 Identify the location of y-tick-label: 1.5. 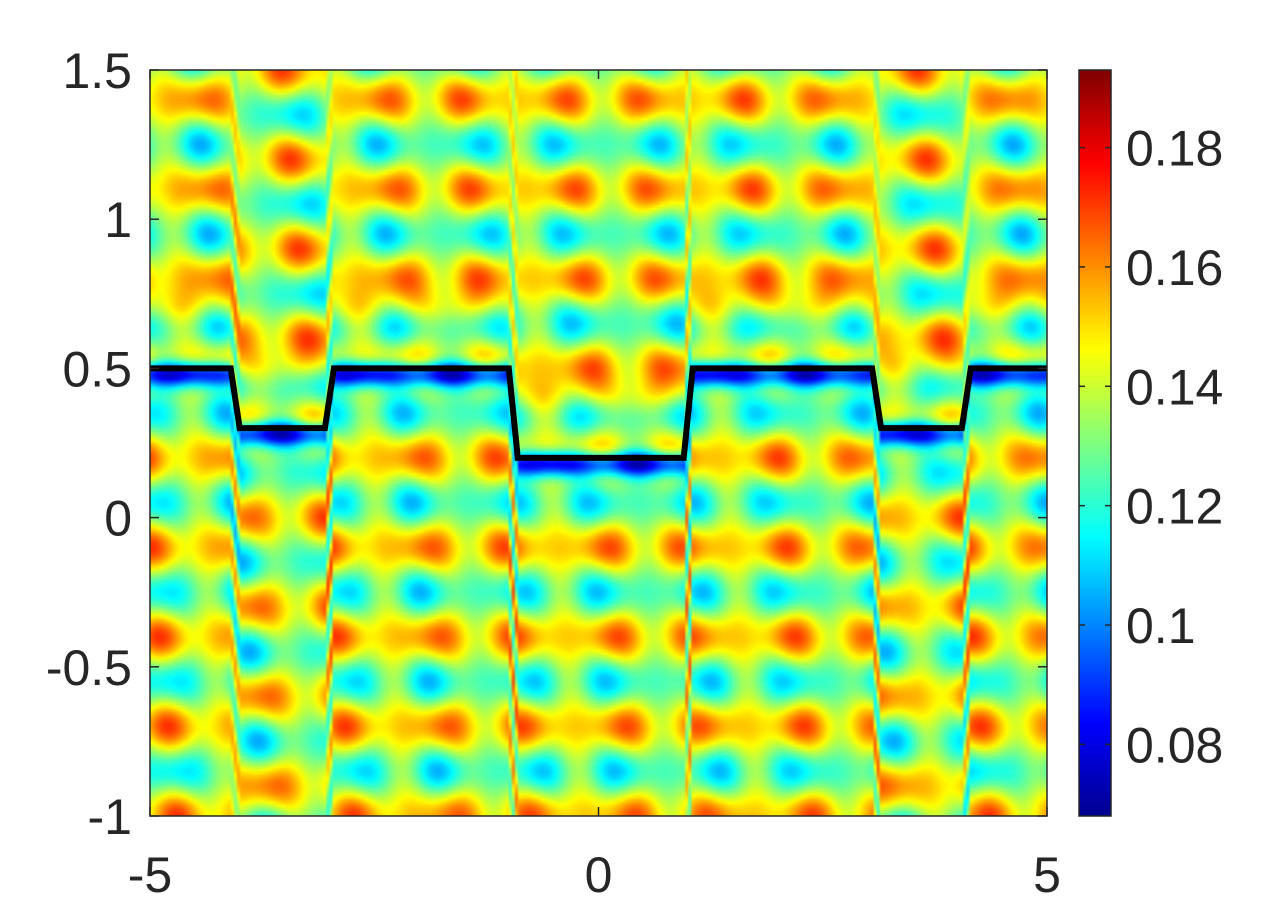
(97, 71).